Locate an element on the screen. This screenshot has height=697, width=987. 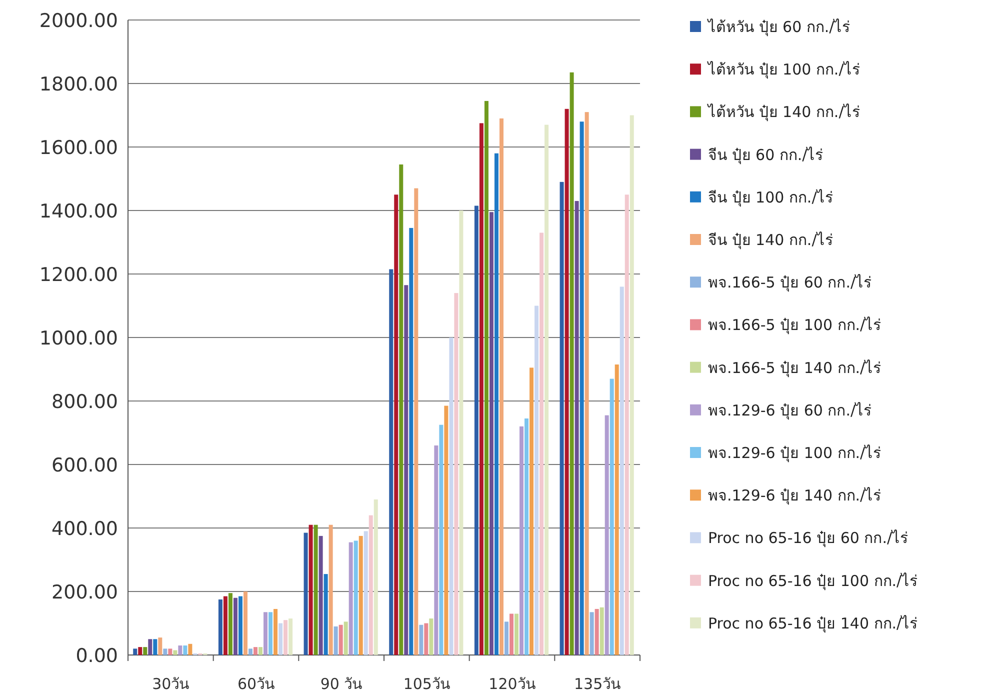
y-tick-label: 600.00 is located at coordinates (85, 465).